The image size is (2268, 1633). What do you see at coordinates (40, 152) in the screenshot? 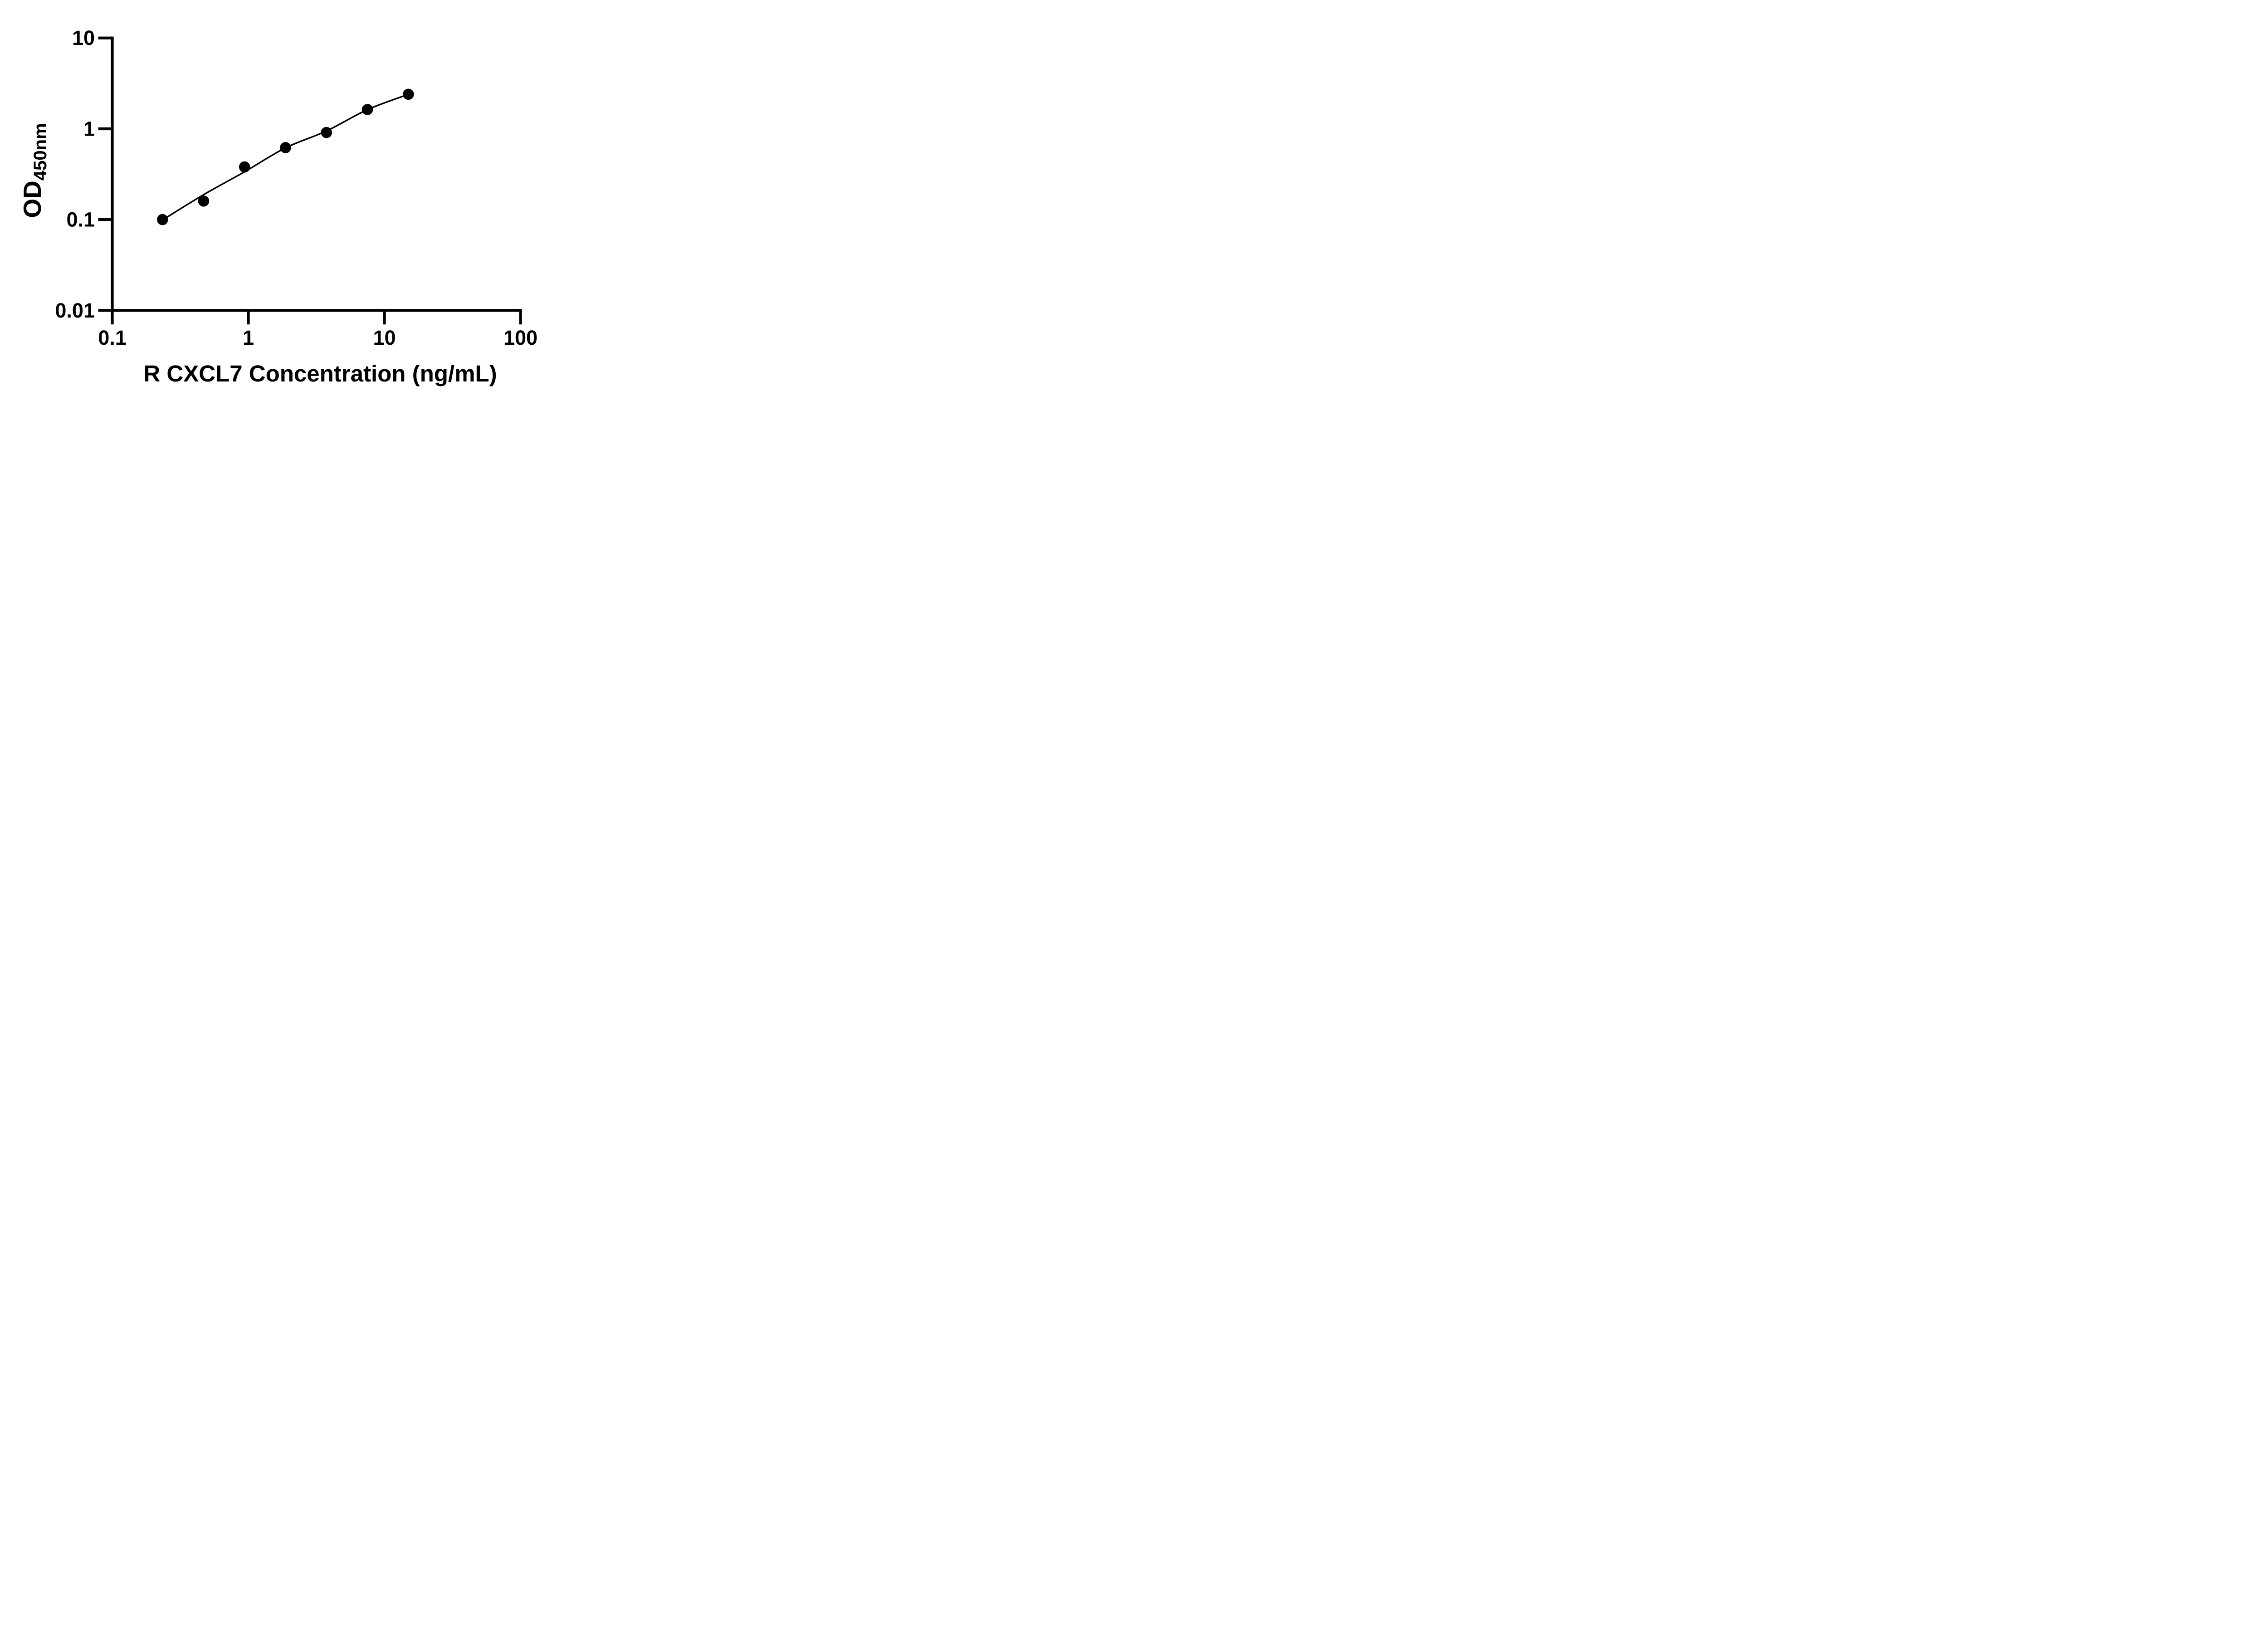
I see `y-axis-title-subscript: 450nm` at bounding box center [40, 152].